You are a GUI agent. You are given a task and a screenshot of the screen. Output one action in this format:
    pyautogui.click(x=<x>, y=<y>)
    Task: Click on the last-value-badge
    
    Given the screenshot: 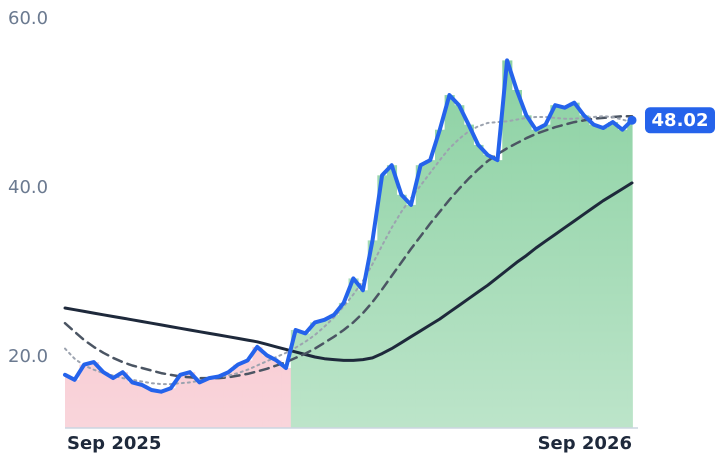 What is the action you would take?
    pyautogui.click(x=680, y=120)
    